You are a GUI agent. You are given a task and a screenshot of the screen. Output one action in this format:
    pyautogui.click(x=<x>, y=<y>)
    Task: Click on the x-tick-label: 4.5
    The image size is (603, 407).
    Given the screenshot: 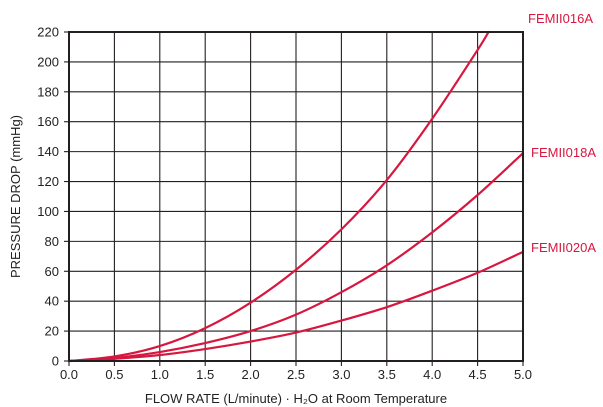 What is the action you would take?
    pyautogui.click(x=478, y=374)
    